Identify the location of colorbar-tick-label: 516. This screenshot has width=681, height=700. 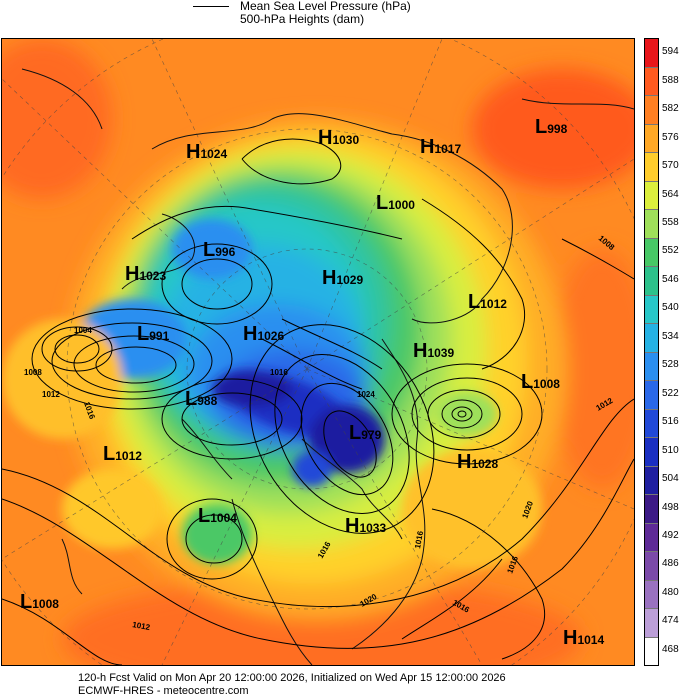
(670, 422).